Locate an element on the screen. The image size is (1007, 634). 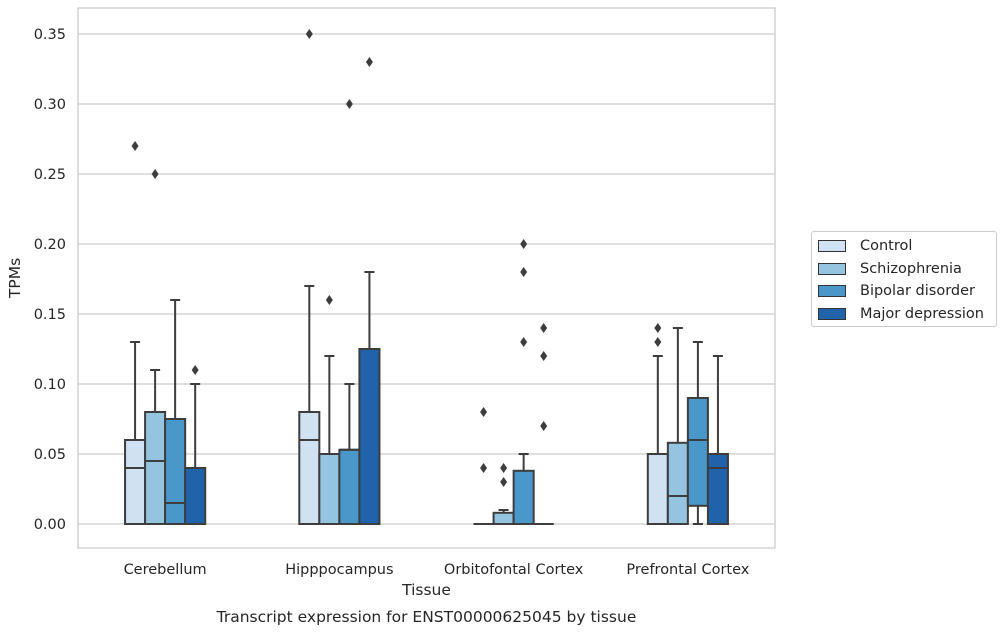
y-tick-label: 0.20 is located at coordinates (50, 245).